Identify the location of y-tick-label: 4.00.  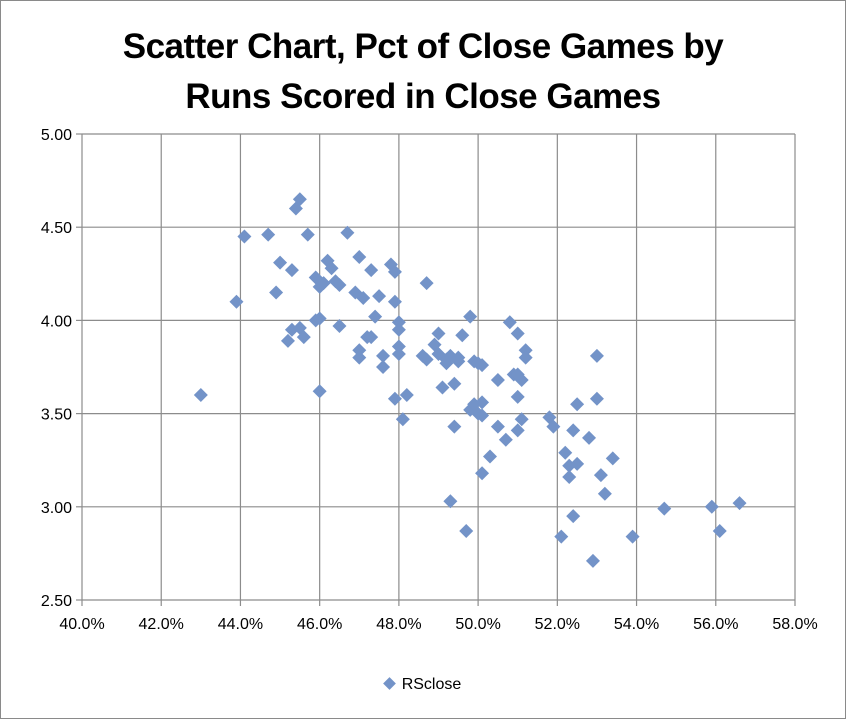
(56, 321).